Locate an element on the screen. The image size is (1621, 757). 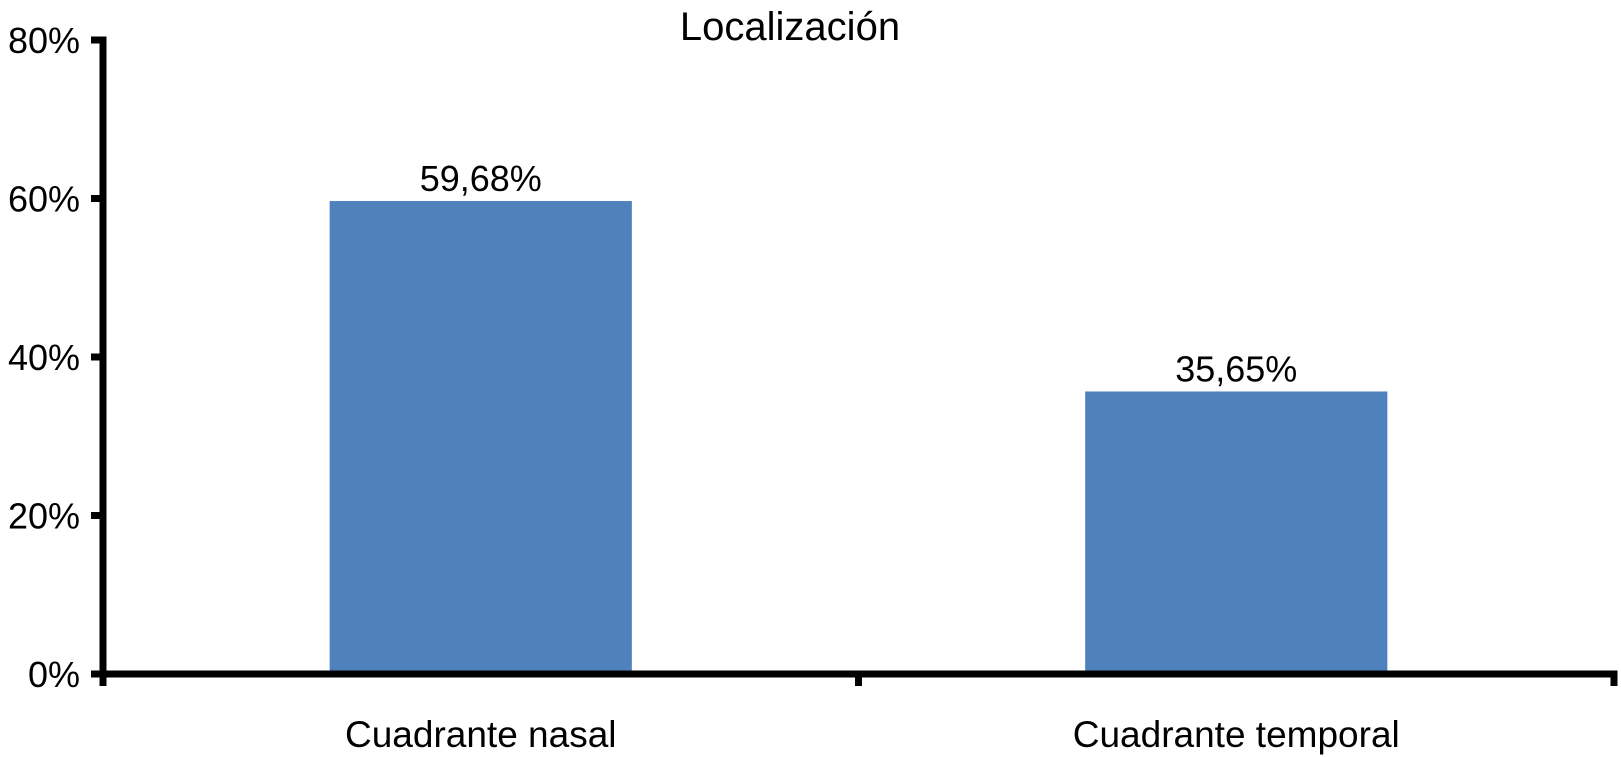
y-tick-label-4: 60% is located at coordinates (44, 199).